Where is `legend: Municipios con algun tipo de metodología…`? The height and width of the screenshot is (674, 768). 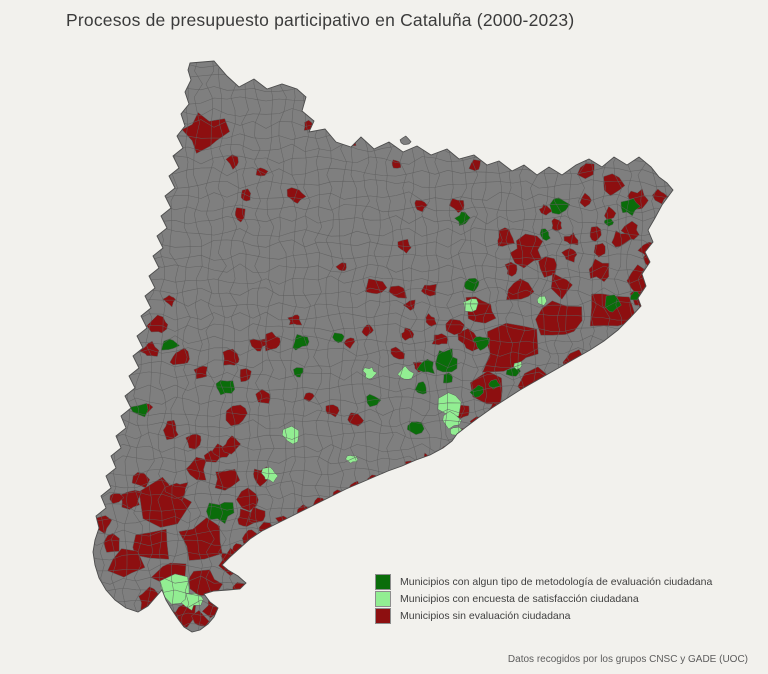
legend: Municipios con algun tipo de metodología… is located at coordinates (543, 598).